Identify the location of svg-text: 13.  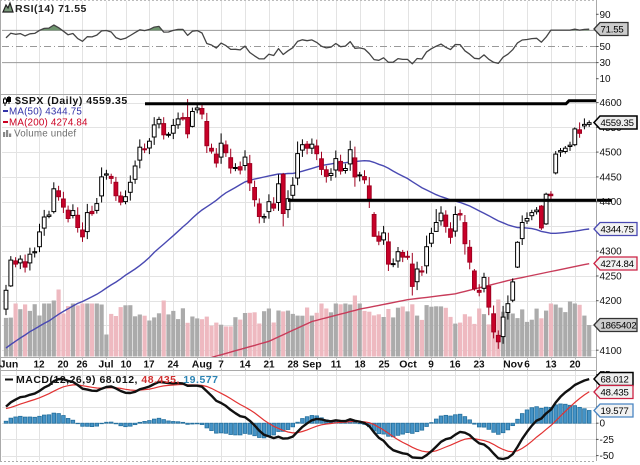
(551, 365).